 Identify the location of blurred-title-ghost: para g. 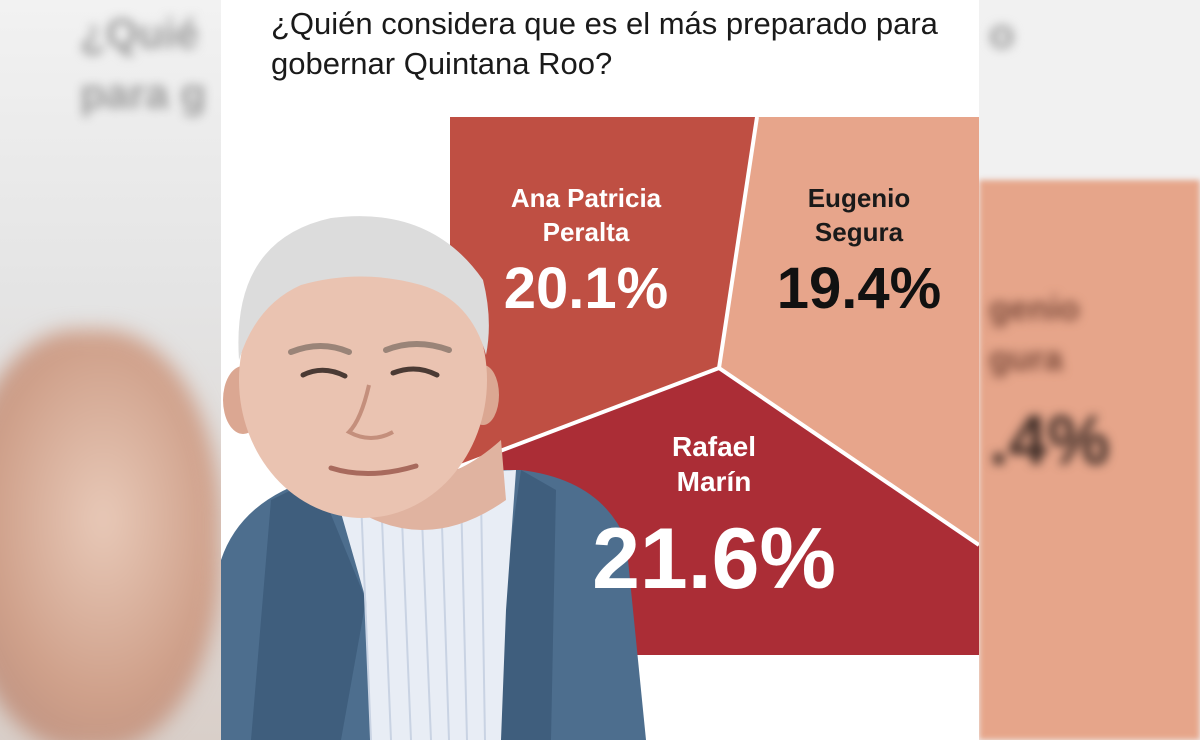
(143, 93).